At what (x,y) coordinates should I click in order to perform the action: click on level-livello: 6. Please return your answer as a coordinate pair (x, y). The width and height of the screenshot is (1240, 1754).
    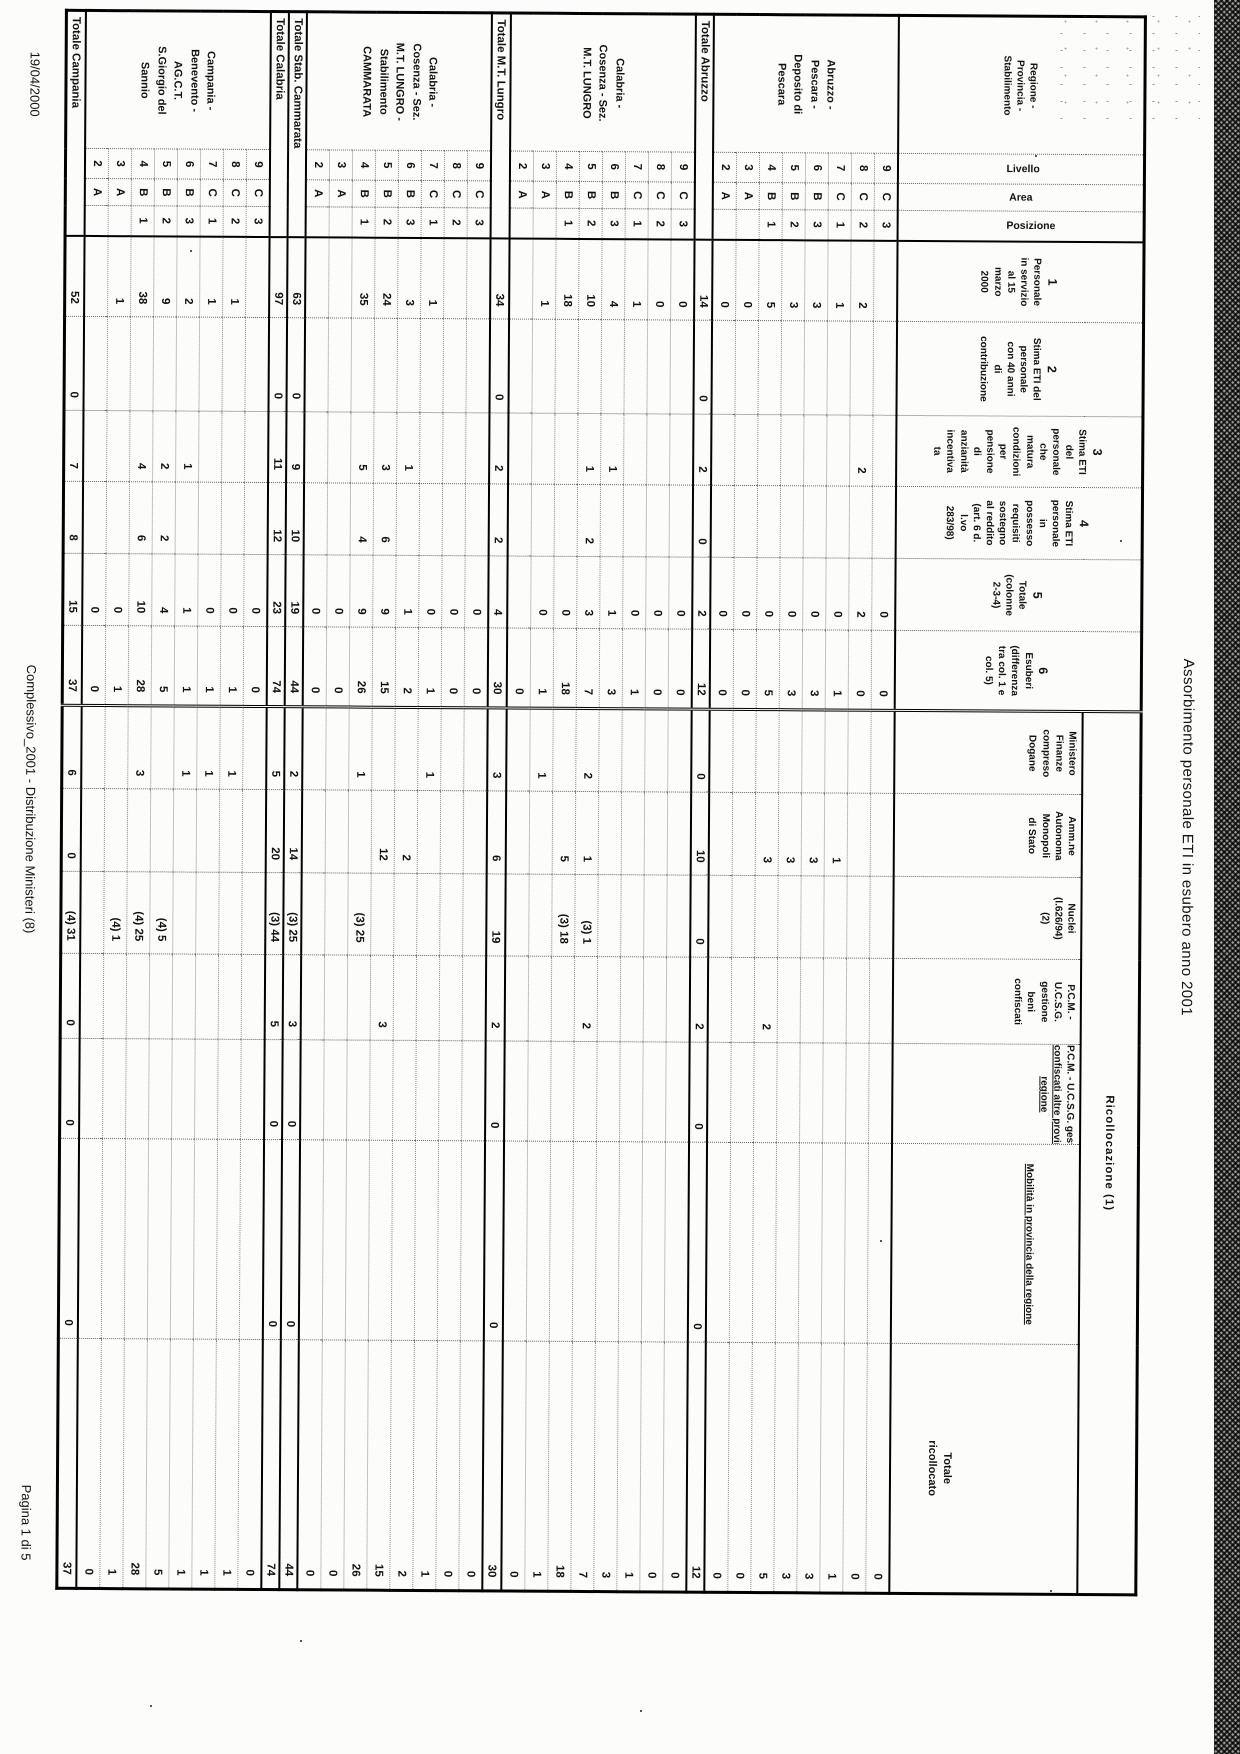
    Looking at the image, I should click on (188, 164).